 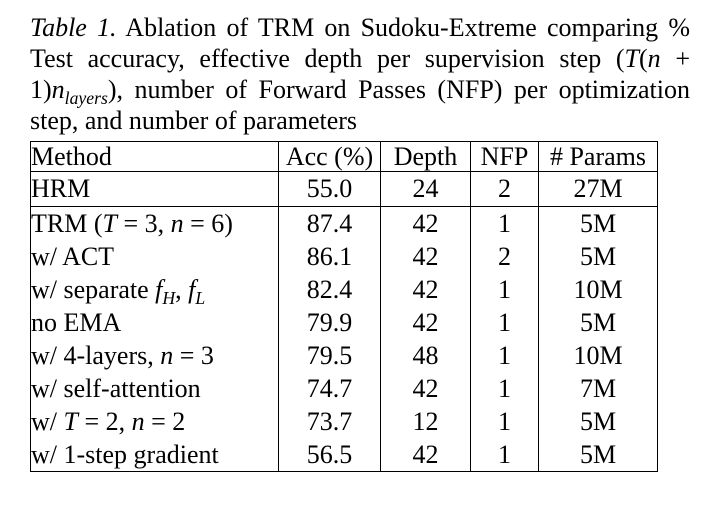 What do you see at coordinates (598, 189) in the screenshot?
I see `cell-params: 27M` at bounding box center [598, 189].